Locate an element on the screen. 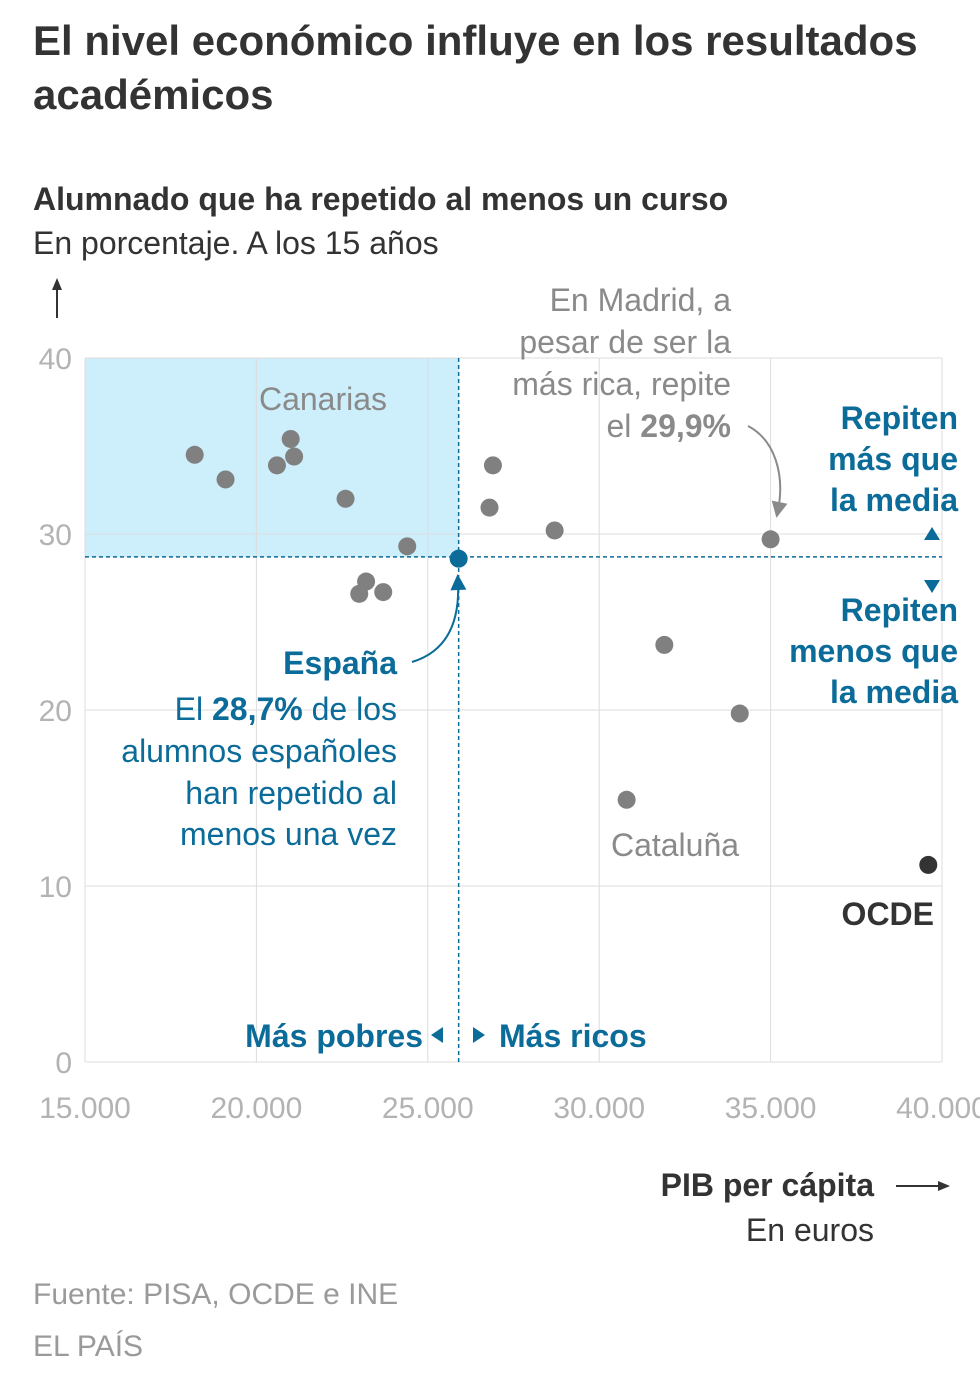 The image size is (980, 1382). x-axis-title: PIB per cápita is located at coordinates (767, 1185).